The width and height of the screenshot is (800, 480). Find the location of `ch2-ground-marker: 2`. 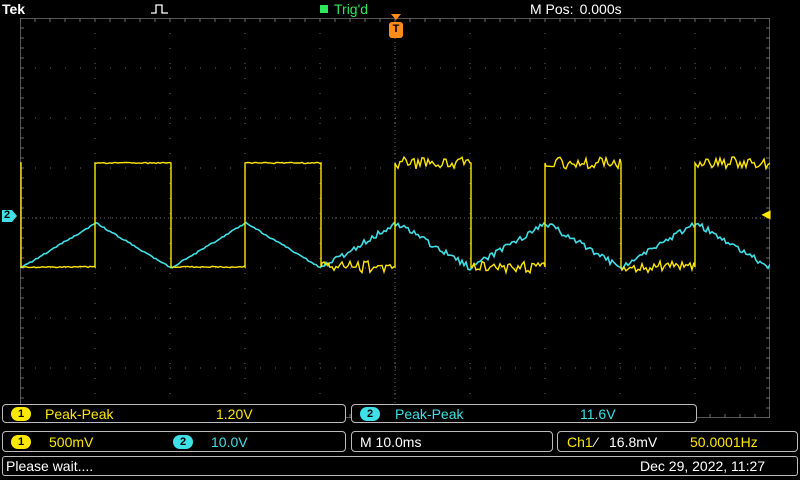

ch2-ground-marker: 2 is located at coordinates (9, 216).